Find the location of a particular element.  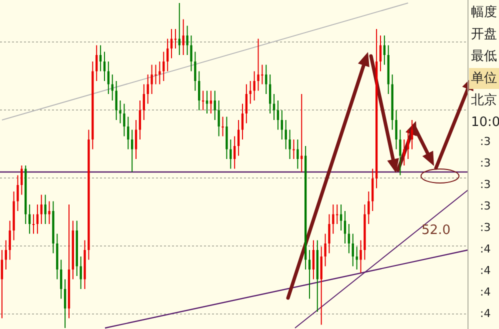

text: 10:0 is located at coordinates (485, 122).